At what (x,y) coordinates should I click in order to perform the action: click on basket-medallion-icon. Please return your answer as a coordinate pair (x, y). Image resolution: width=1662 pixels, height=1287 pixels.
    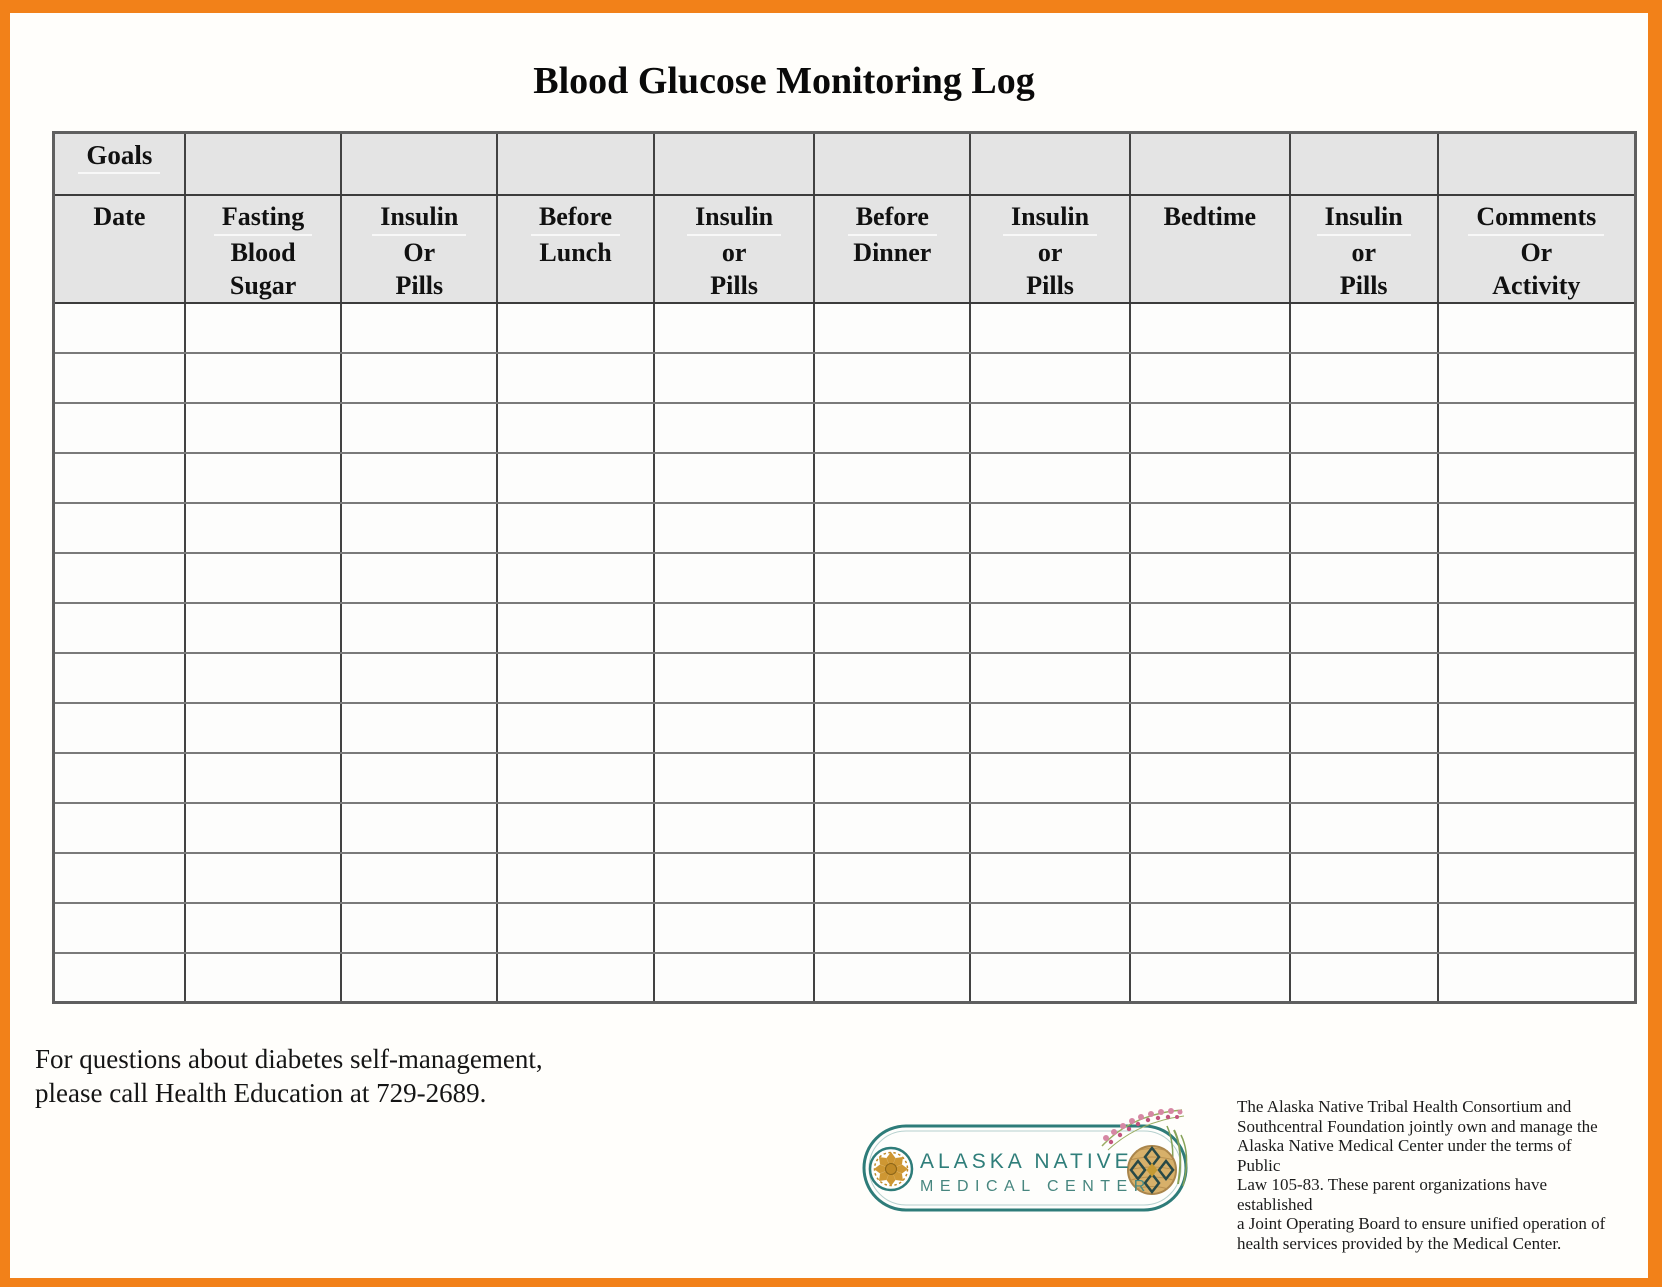
    Looking at the image, I should click on (1152, 1170).